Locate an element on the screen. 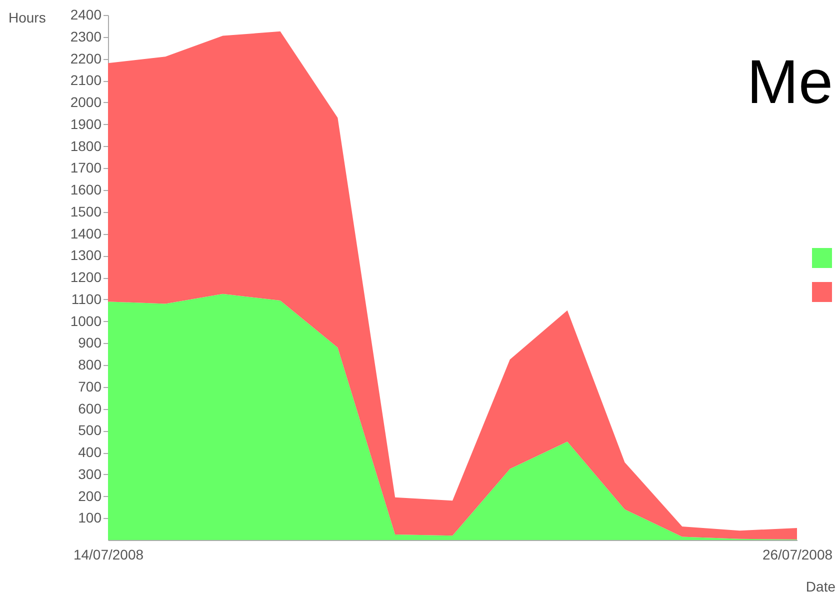  y-tick-label: 200 is located at coordinates (90, 496).